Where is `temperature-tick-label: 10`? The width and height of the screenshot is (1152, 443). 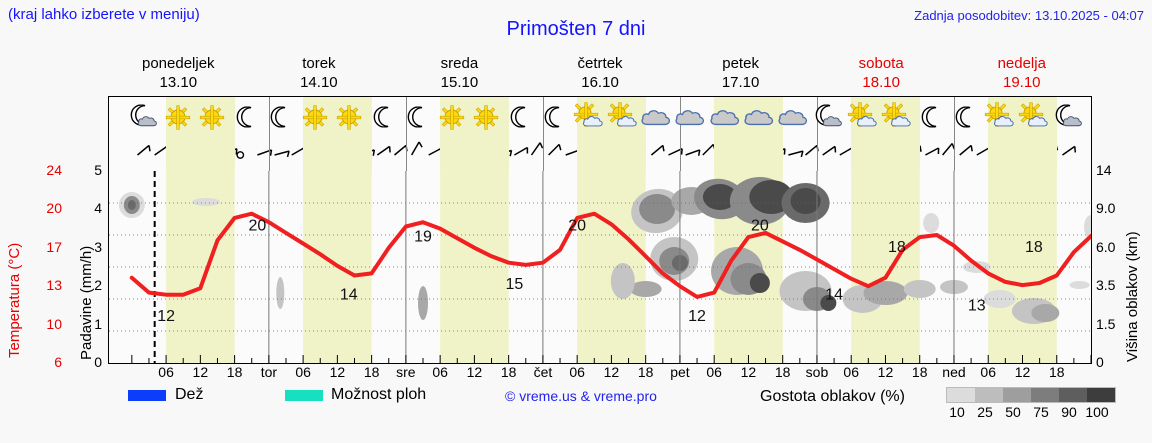
temperature-tick-label: 10 is located at coordinates (54, 323).